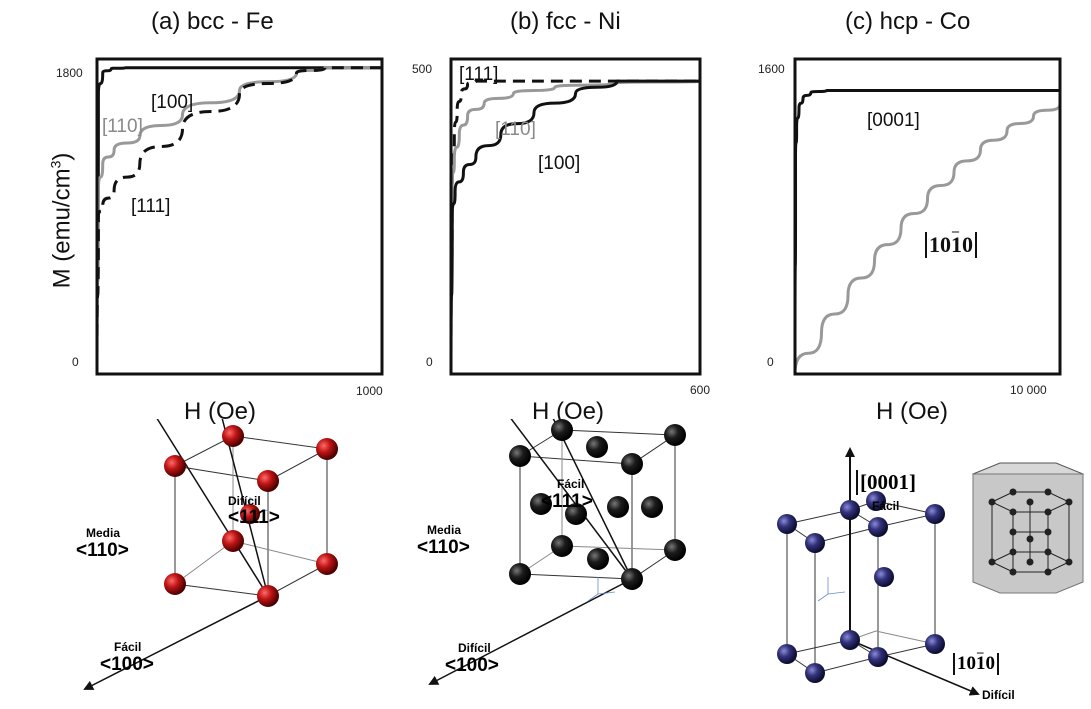  What do you see at coordinates (479, 74) in the screenshot?
I see `label-b-111: [111]` at bounding box center [479, 74].